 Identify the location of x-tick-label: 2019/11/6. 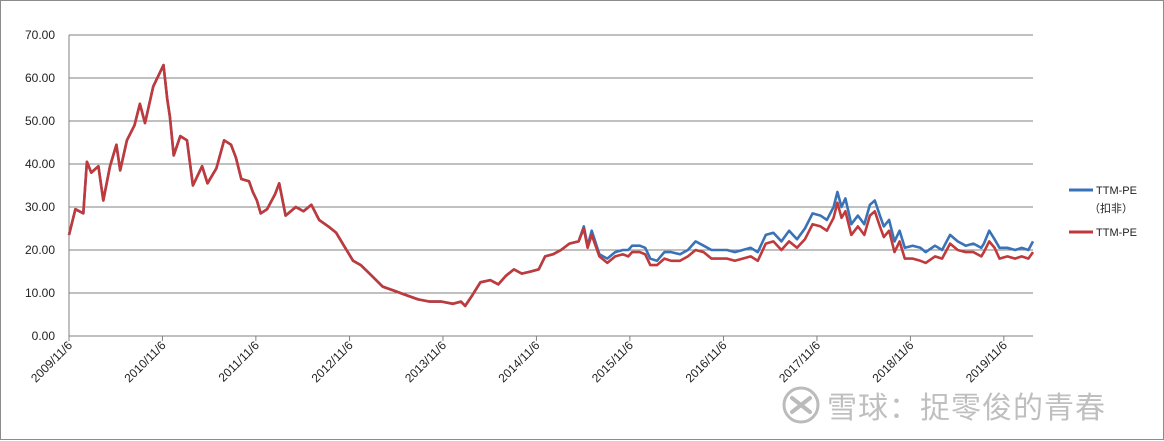
(986, 361).